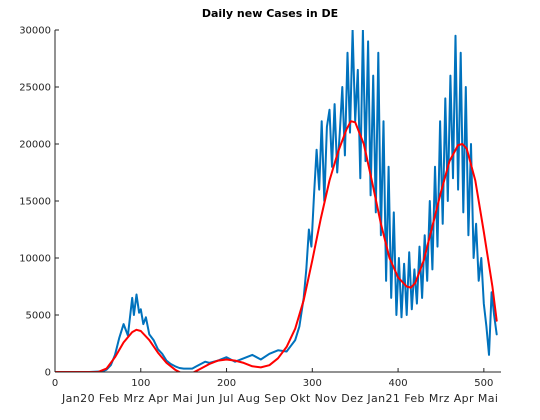 The width and height of the screenshot is (540, 420). I want to click on y-tick-label: 10000, so click(35, 259).